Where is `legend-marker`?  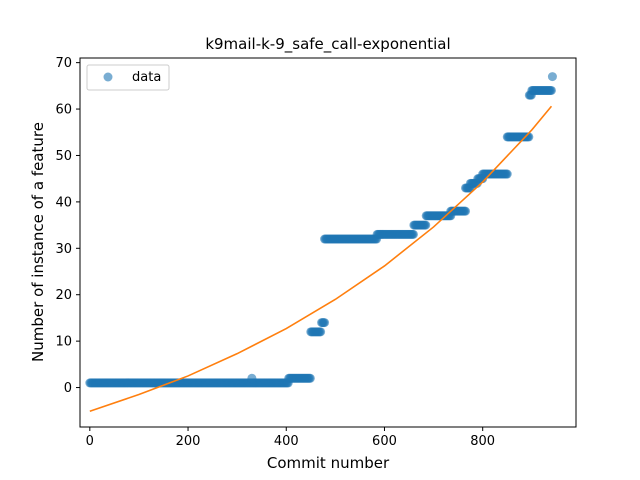 legend-marker is located at coordinates (108, 77).